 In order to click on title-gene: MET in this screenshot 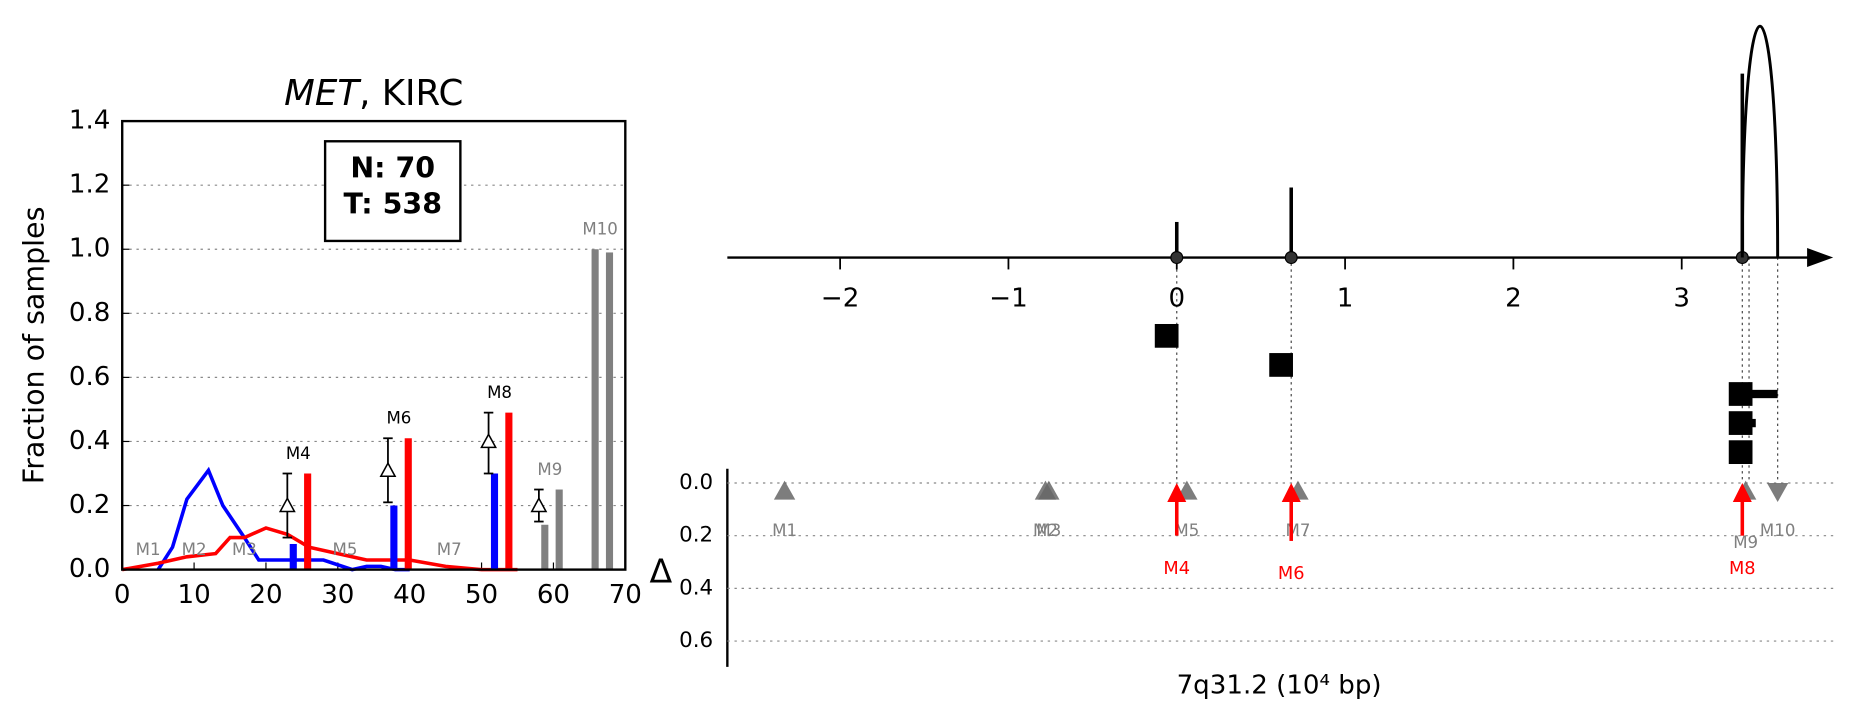, I will do `click(323, 93)`.